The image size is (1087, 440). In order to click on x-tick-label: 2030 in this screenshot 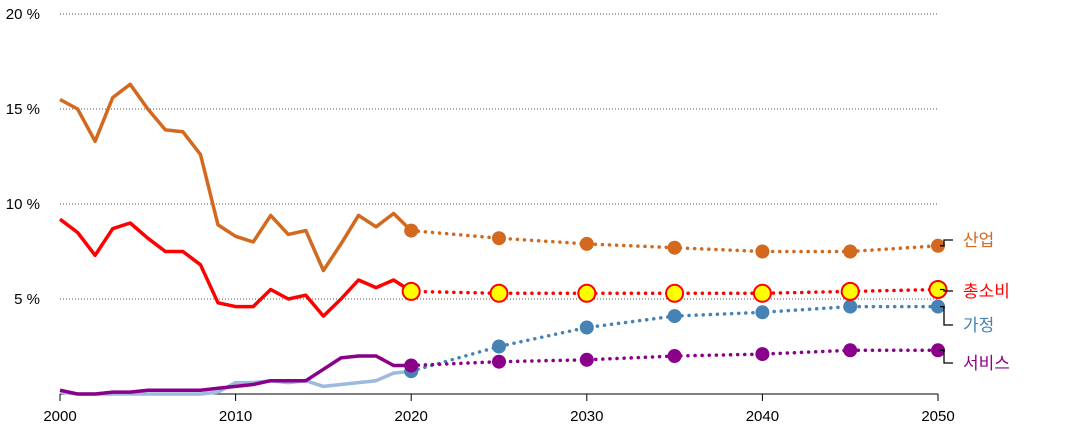, I will do `click(586, 416)`.